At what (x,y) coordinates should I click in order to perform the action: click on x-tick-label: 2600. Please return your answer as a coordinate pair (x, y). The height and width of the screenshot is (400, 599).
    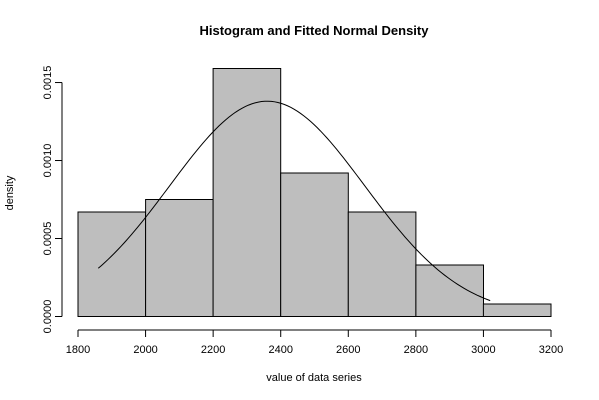
    Looking at the image, I should click on (348, 350).